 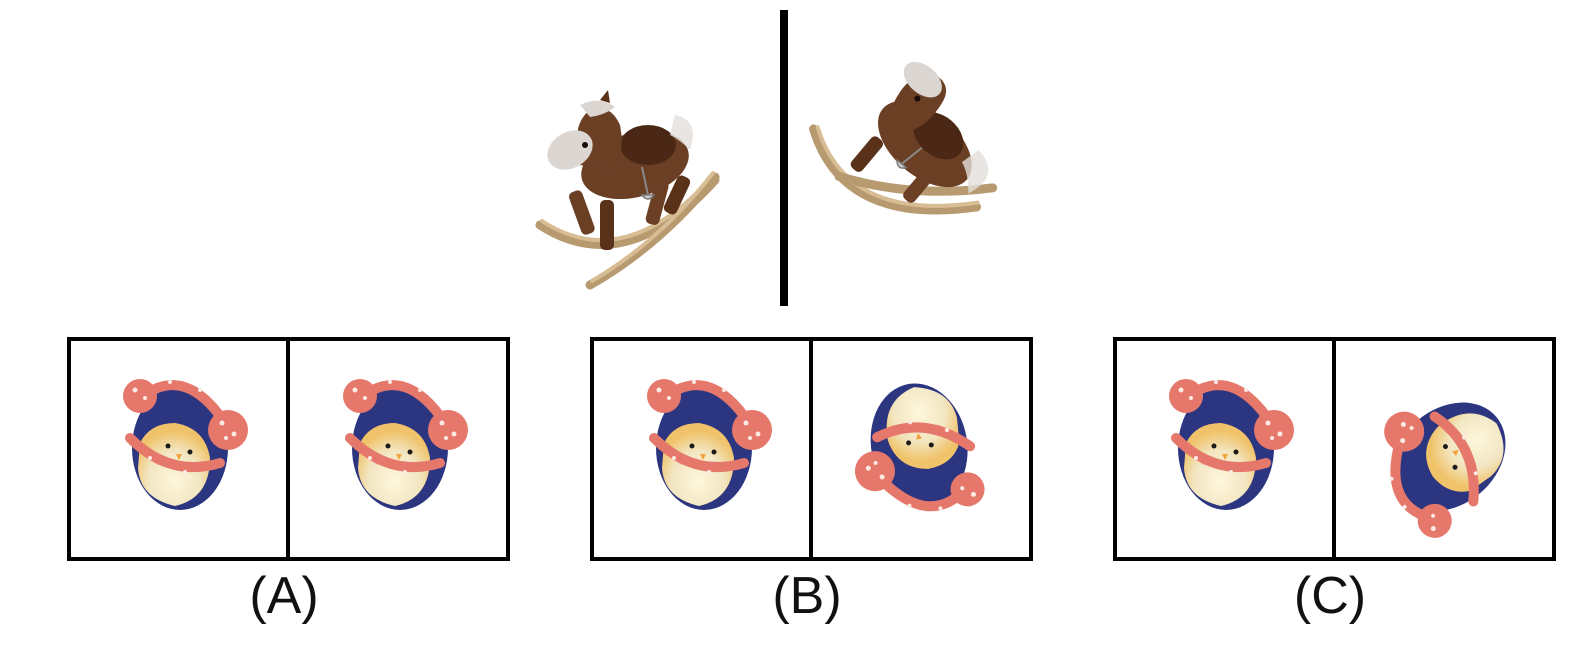 What do you see at coordinates (1330, 596) in the screenshot?
I see `option-c-label: (C)` at bounding box center [1330, 596].